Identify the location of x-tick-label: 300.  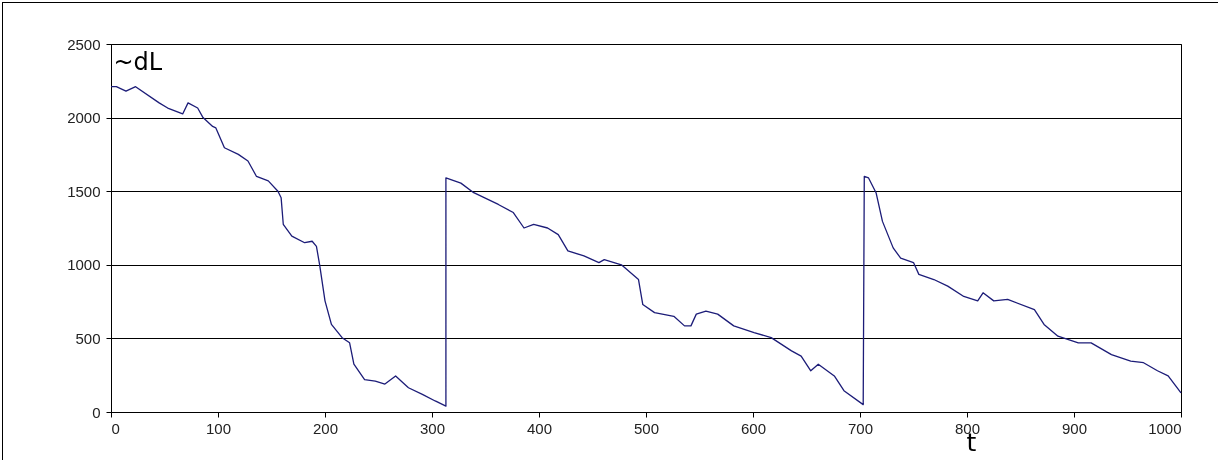
(432, 428).